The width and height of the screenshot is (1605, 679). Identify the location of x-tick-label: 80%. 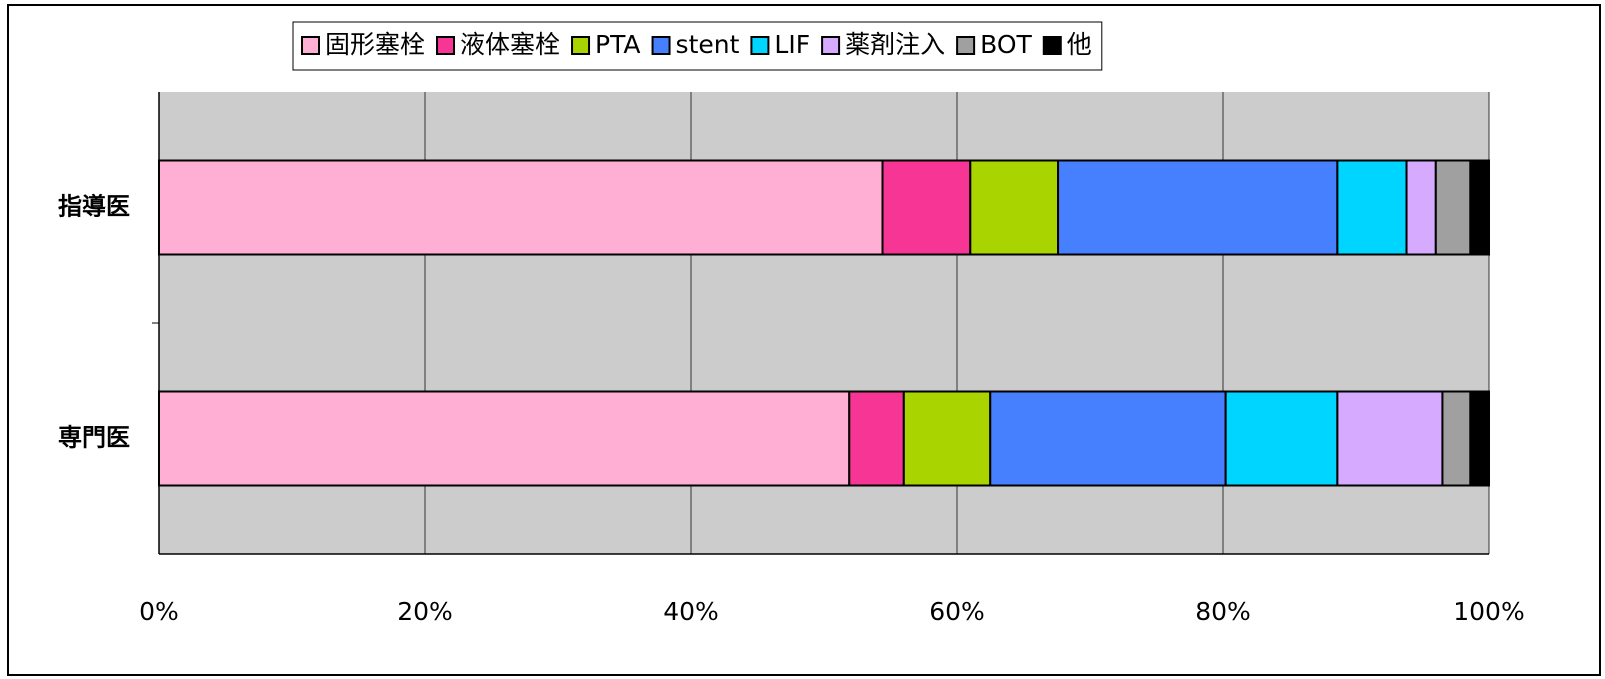
(1223, 611).